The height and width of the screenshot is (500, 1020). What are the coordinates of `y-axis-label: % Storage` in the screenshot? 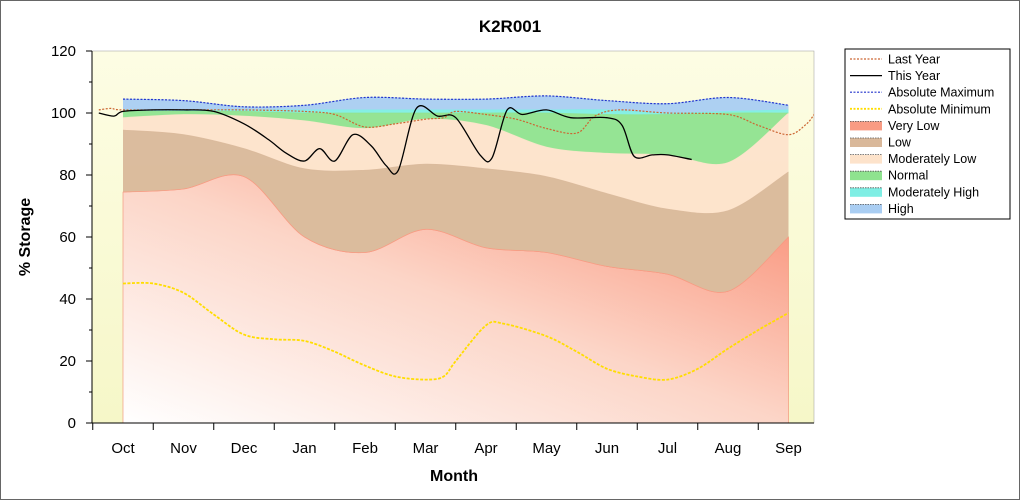 It's located at (25, 237).